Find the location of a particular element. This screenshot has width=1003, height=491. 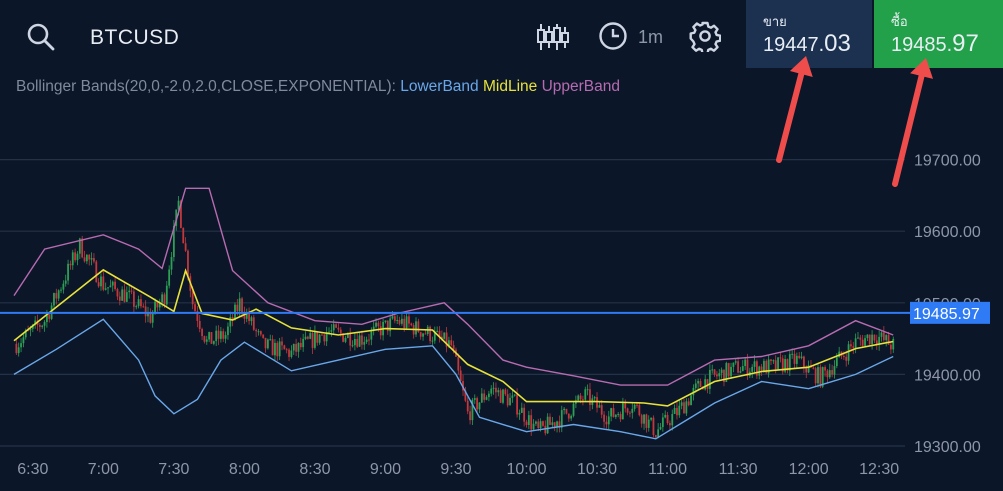

annotation-arrow-sell is located at coordinates (794, 109).